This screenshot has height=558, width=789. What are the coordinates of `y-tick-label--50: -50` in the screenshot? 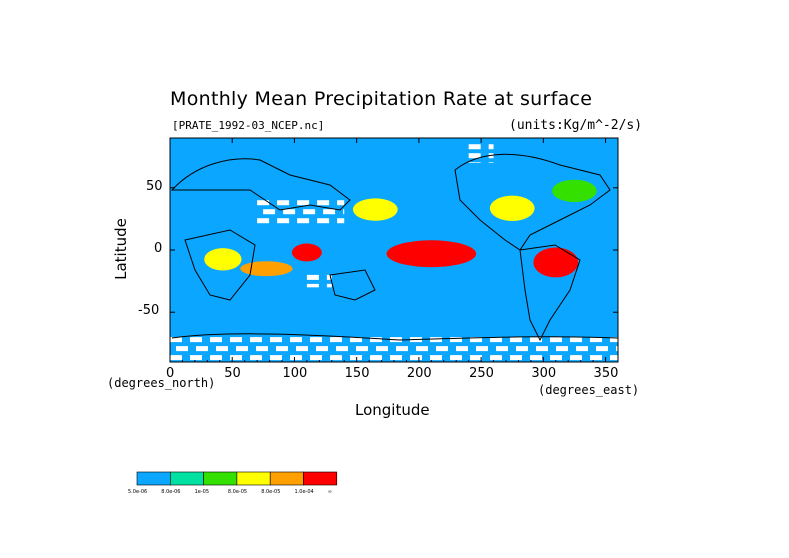 It's located at (149, 311).